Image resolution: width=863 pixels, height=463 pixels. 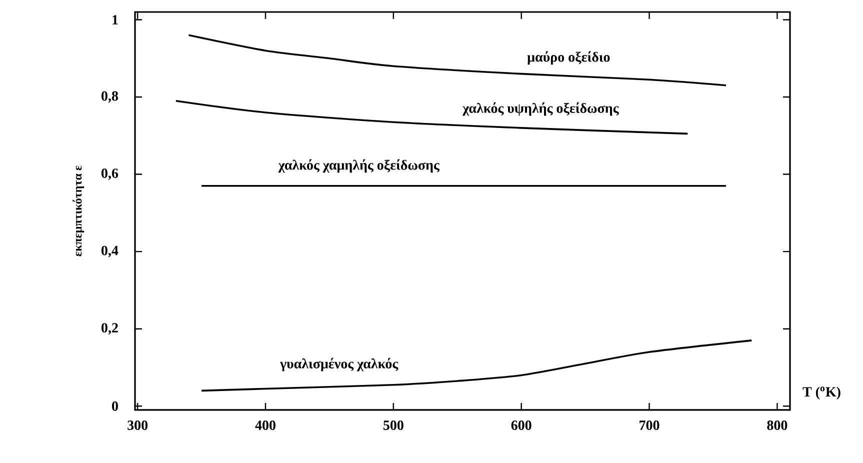 I want to click on x-tick-label: 400, so click(x=265, y=425).